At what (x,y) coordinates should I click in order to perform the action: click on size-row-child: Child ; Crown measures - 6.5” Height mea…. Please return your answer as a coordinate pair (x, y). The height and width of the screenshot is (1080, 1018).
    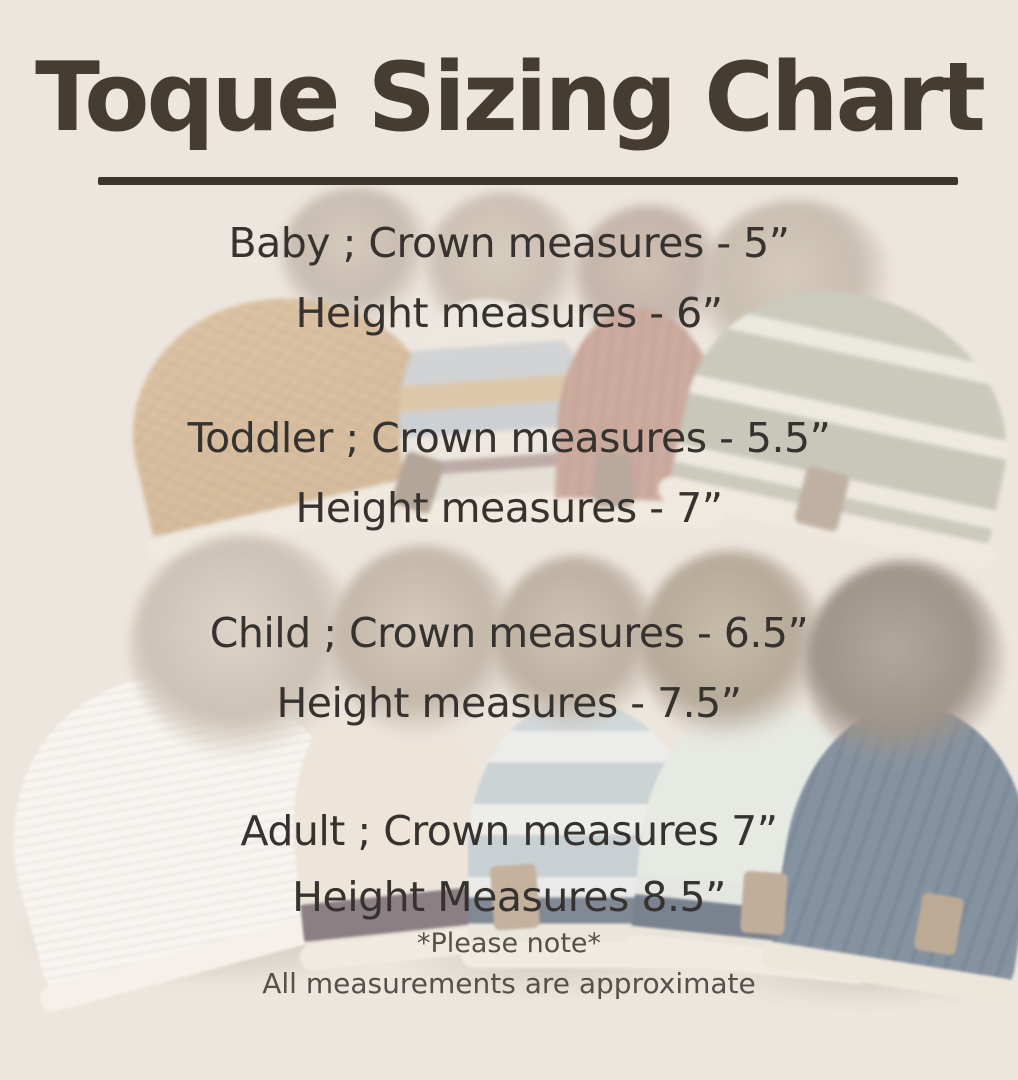
    Looking at the image, I should click on (509, 668).